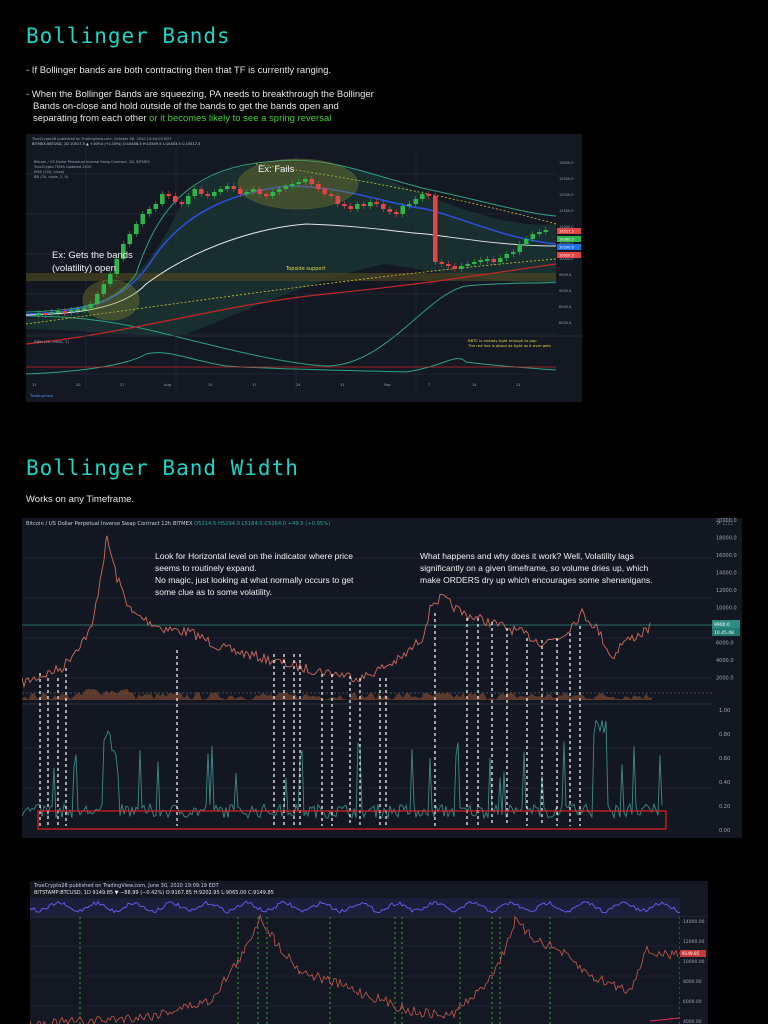 The width and height of the screenshot is (768, 1024). I want to click on chart3-y-tick: 12000.00, so click(694, 942).